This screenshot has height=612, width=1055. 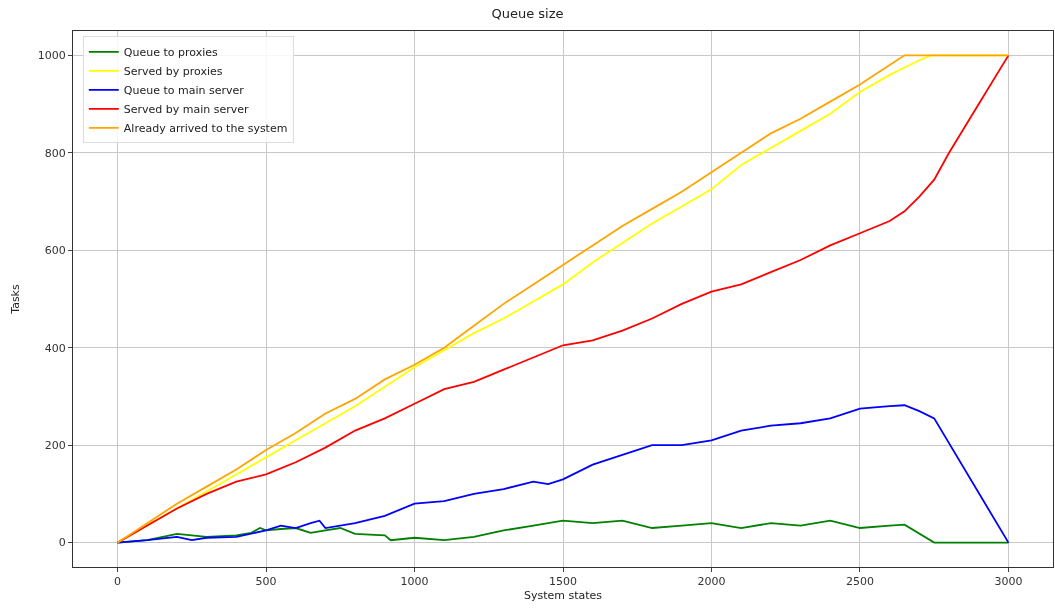 I want to click on x-tick-label: 1000, so click(x=414, y=582).